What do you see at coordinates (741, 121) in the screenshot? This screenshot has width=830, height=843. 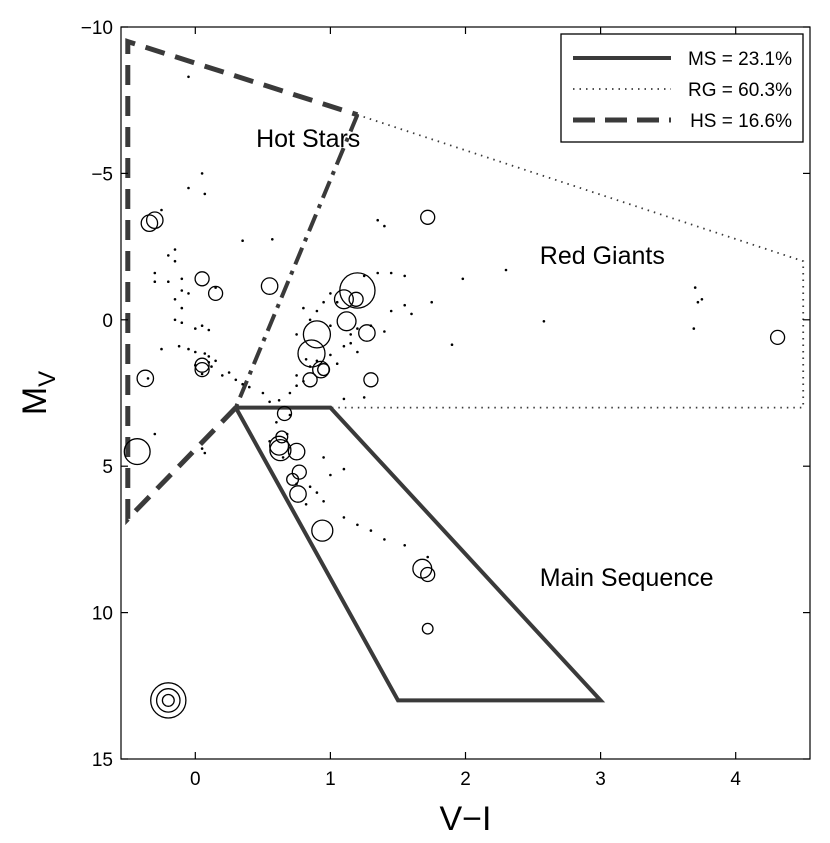 I see `legend-label: HS = 16.6%` at bounding box center [741, 121].